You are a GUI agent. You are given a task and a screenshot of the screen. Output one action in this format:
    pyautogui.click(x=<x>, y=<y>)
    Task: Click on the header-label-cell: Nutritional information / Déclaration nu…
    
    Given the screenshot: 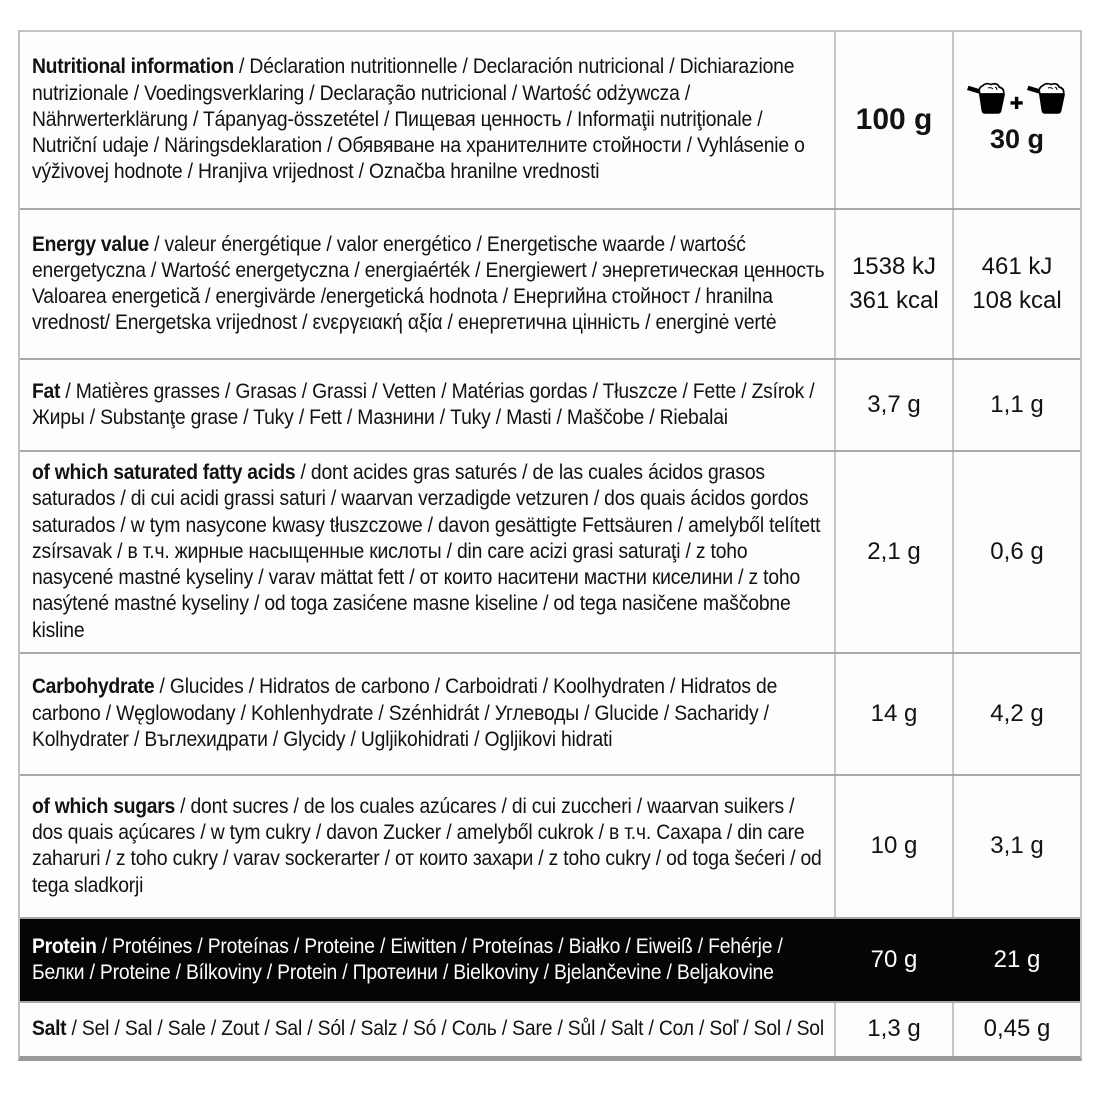 What is the action you would take?
    pyautogui.click(x=427, y=120)
    